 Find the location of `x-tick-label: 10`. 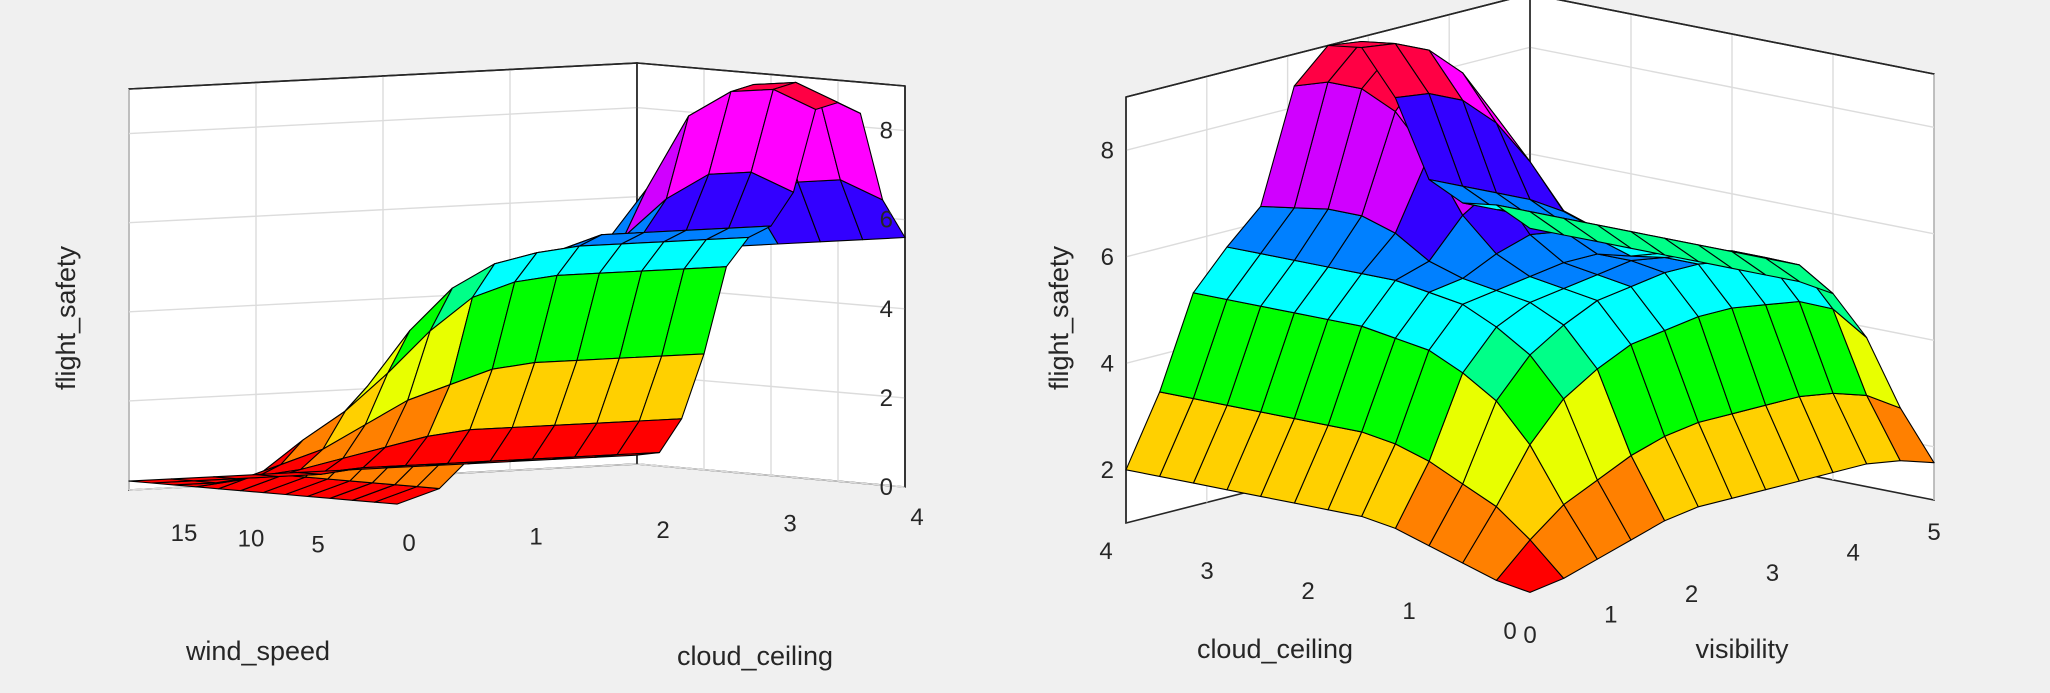

x-tick-label: 10 is located at coordinates (251, 539).